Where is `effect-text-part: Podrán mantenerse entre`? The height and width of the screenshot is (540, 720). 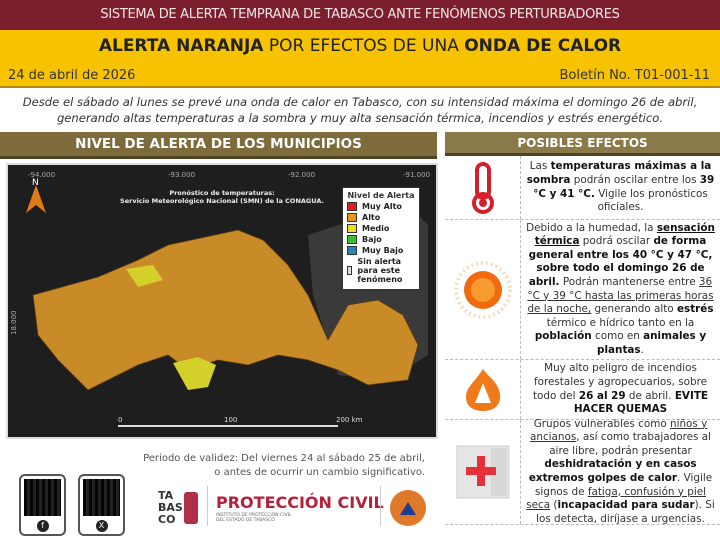 effect-text-part: Podrán mantenerse entre is located at coordinates (629, 281).